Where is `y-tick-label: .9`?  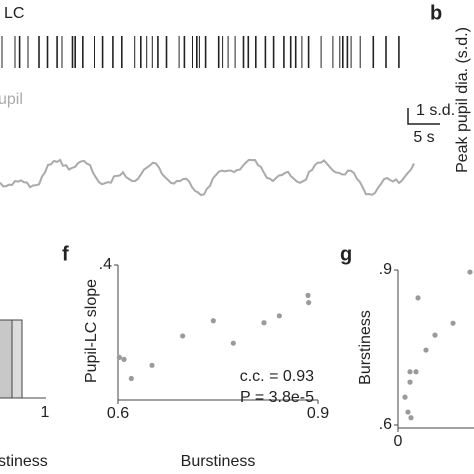 y-tick-label: .9 is located at coordinates (385, 269).